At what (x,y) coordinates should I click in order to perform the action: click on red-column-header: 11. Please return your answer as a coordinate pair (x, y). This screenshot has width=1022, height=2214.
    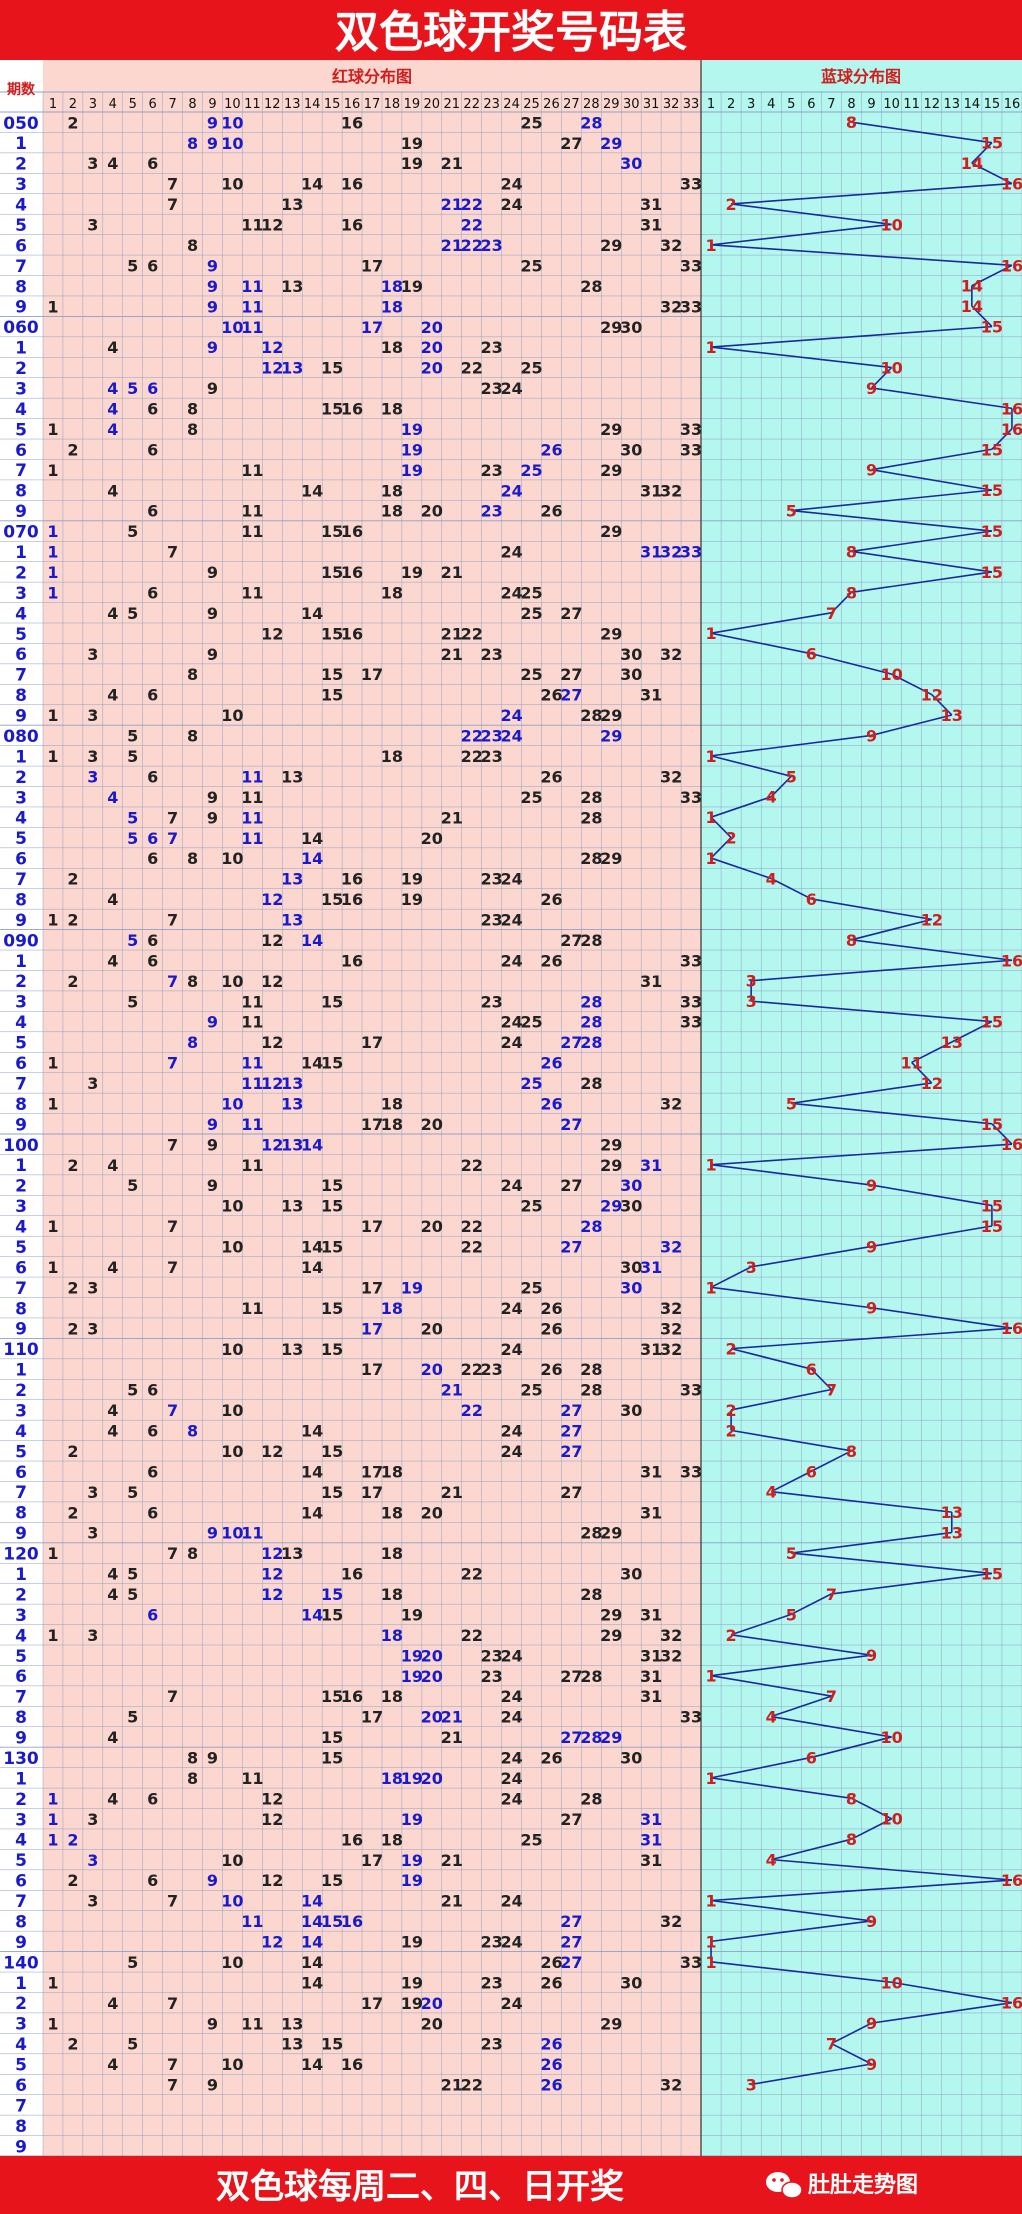
    Looking at the image, I should click on (252, 104).